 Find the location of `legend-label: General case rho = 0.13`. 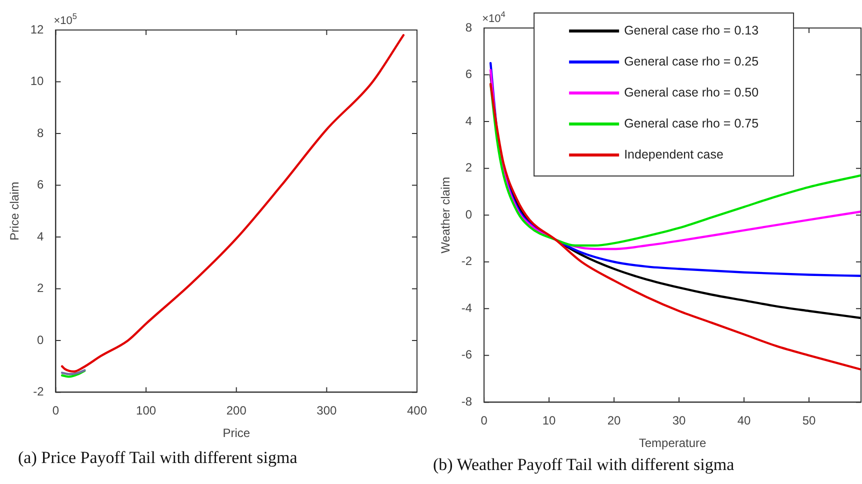

legend-label: General case rho = 0.13 is located at coordinates (691, 30).